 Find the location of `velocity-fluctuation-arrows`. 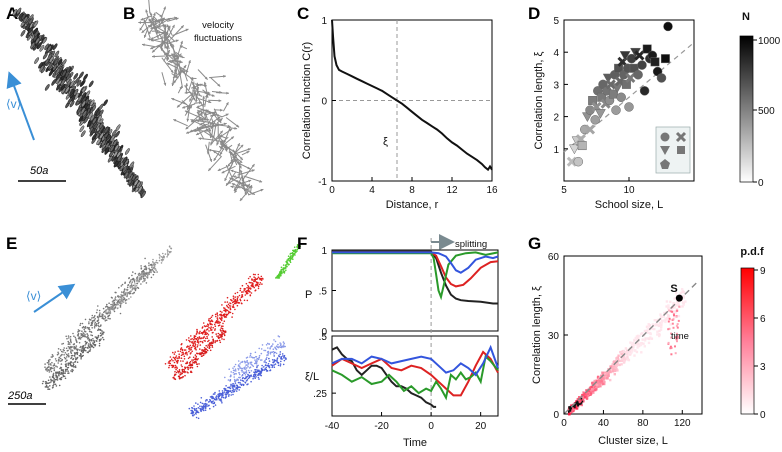

velocity-fluctuation-arrows is located at coordinates (201, 101).